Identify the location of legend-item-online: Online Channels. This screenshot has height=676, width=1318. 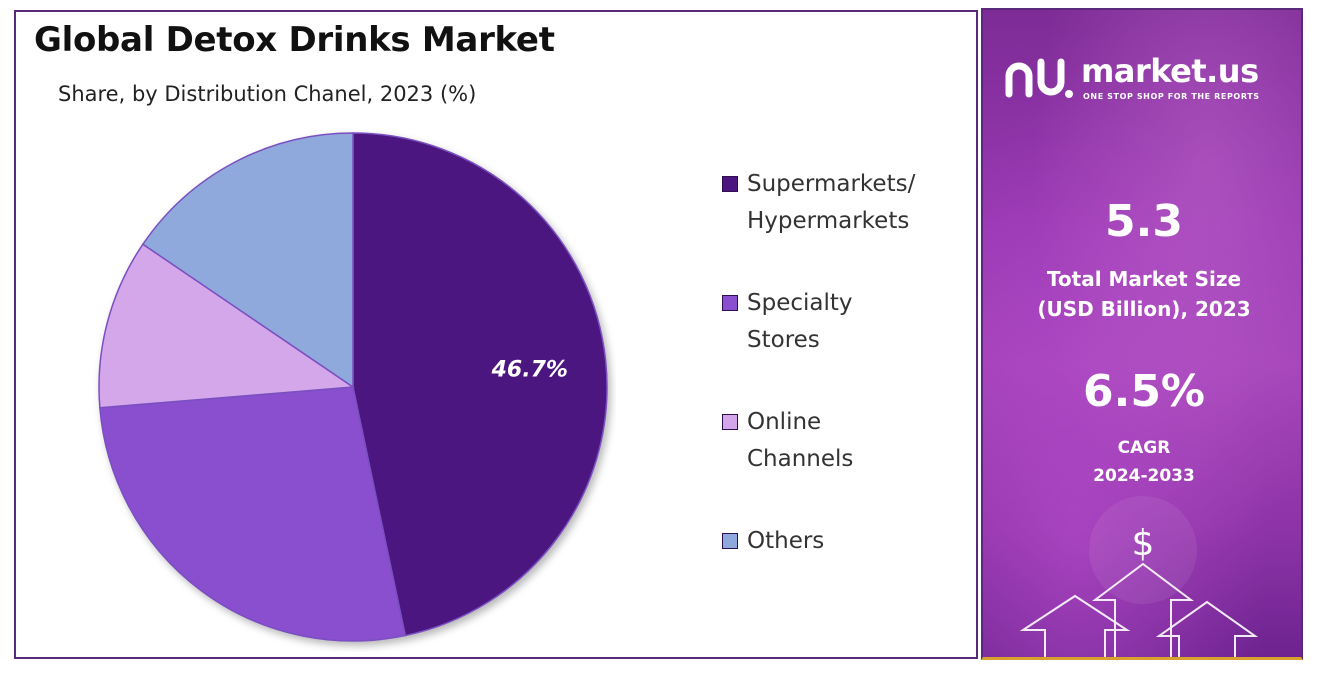
(834, 441).